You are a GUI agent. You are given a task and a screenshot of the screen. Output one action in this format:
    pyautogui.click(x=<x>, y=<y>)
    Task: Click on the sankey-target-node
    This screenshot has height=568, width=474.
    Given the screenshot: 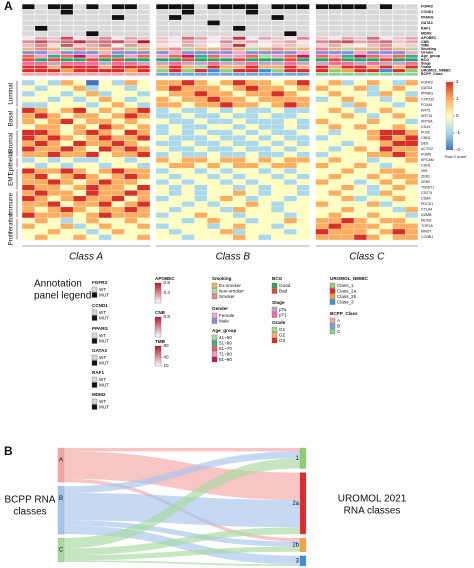 What is the action you would take?
    pyautogui.click(x=303, y=561)
    